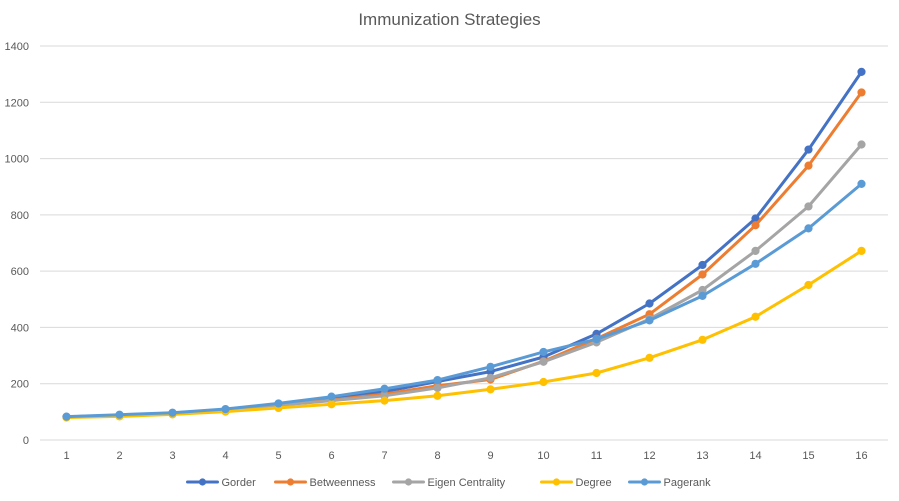  Describe the element at coordinates (20, 385) in the screenshot. I see `y-tick-label: 200` at that location.